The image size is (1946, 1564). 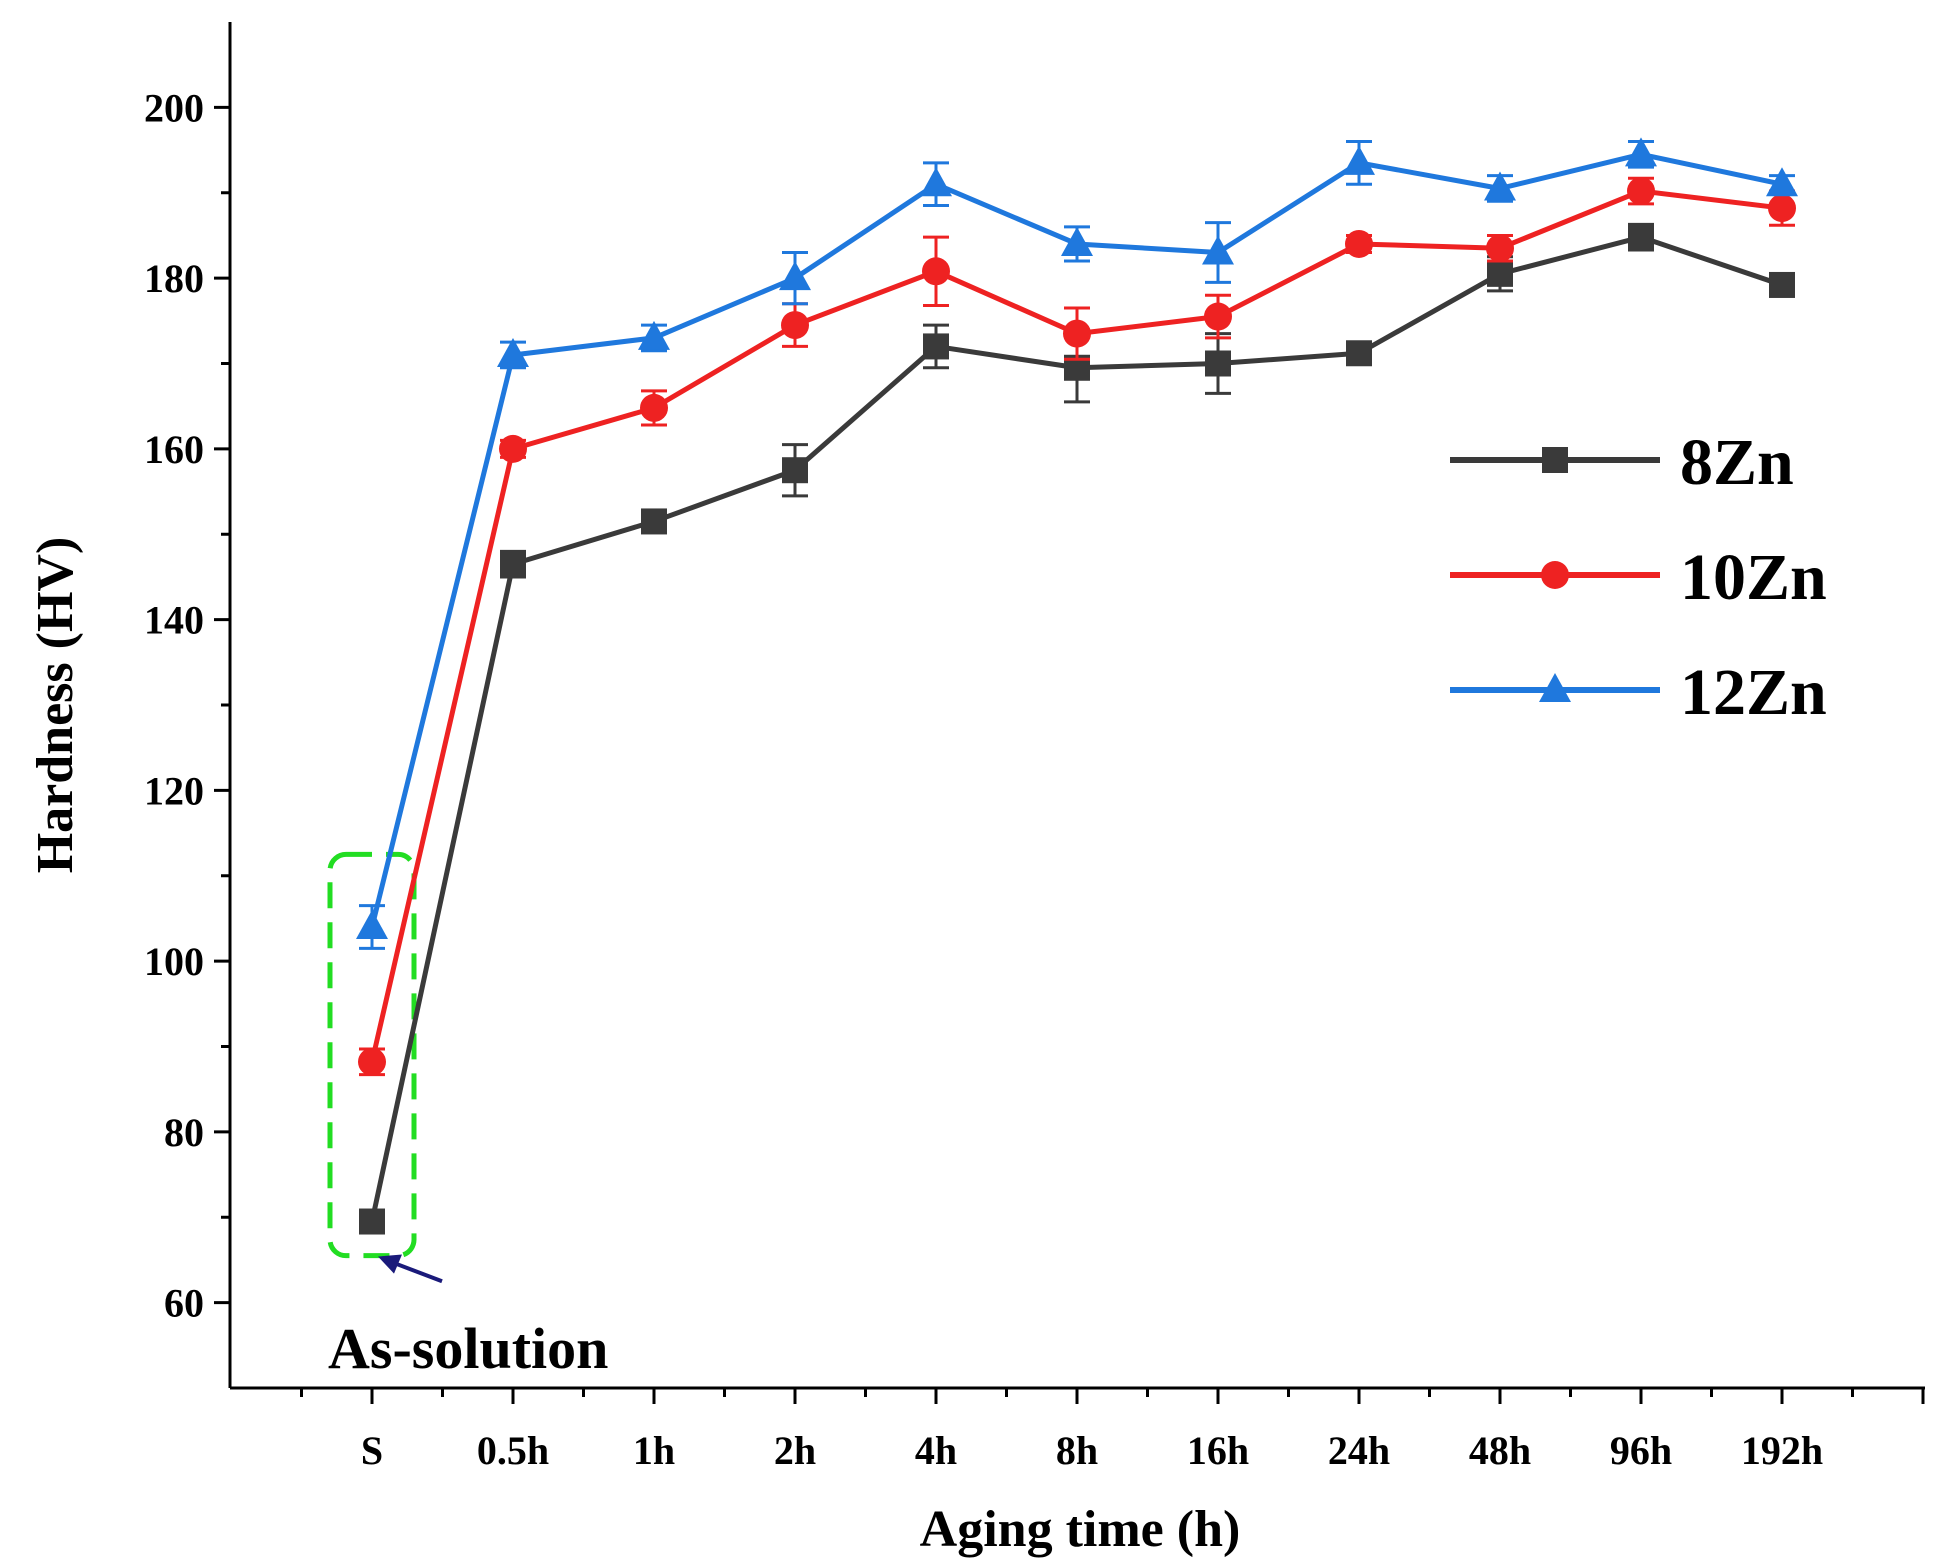 What do you see at coordinates (174, 961) in the screenshot?
I see `y-tick-label: 100` at bounding box center [174, 961].